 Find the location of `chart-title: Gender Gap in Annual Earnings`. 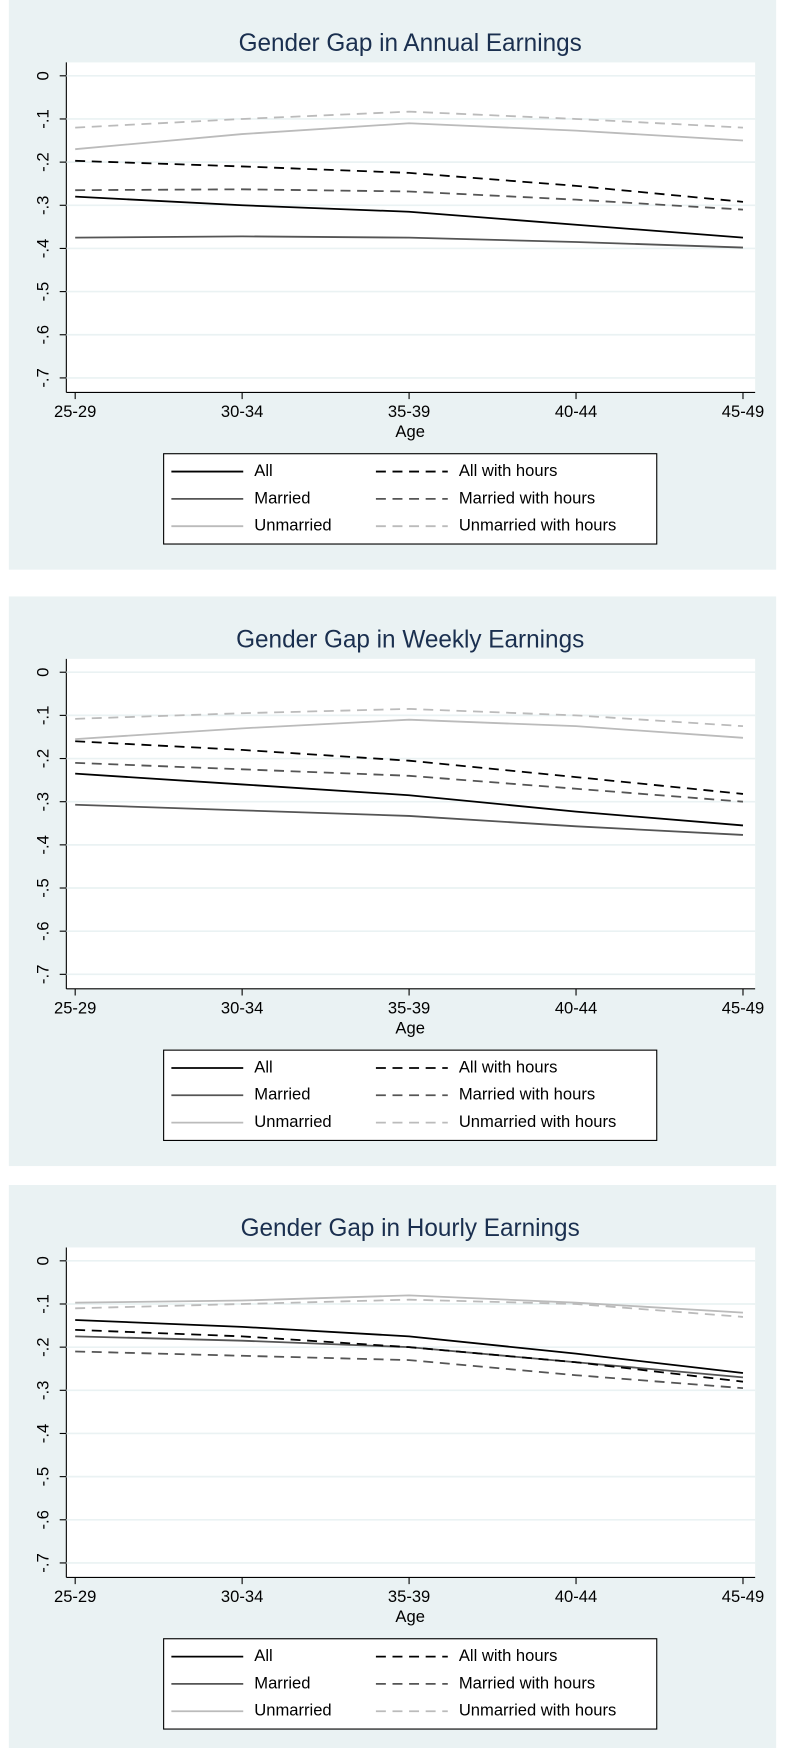

chart-title: Gender Gap in Annual Earnings is located at coordinates (410, 43).